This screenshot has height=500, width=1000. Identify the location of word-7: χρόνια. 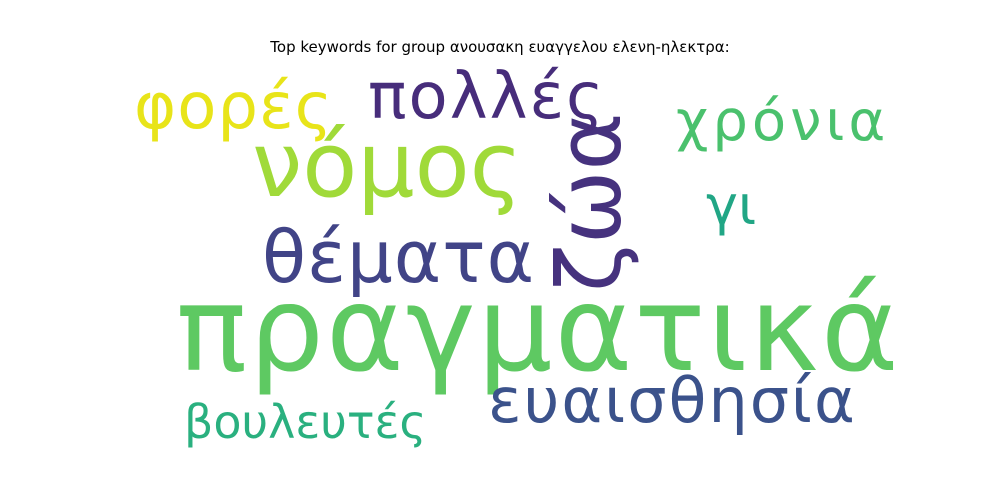
(782, 121).